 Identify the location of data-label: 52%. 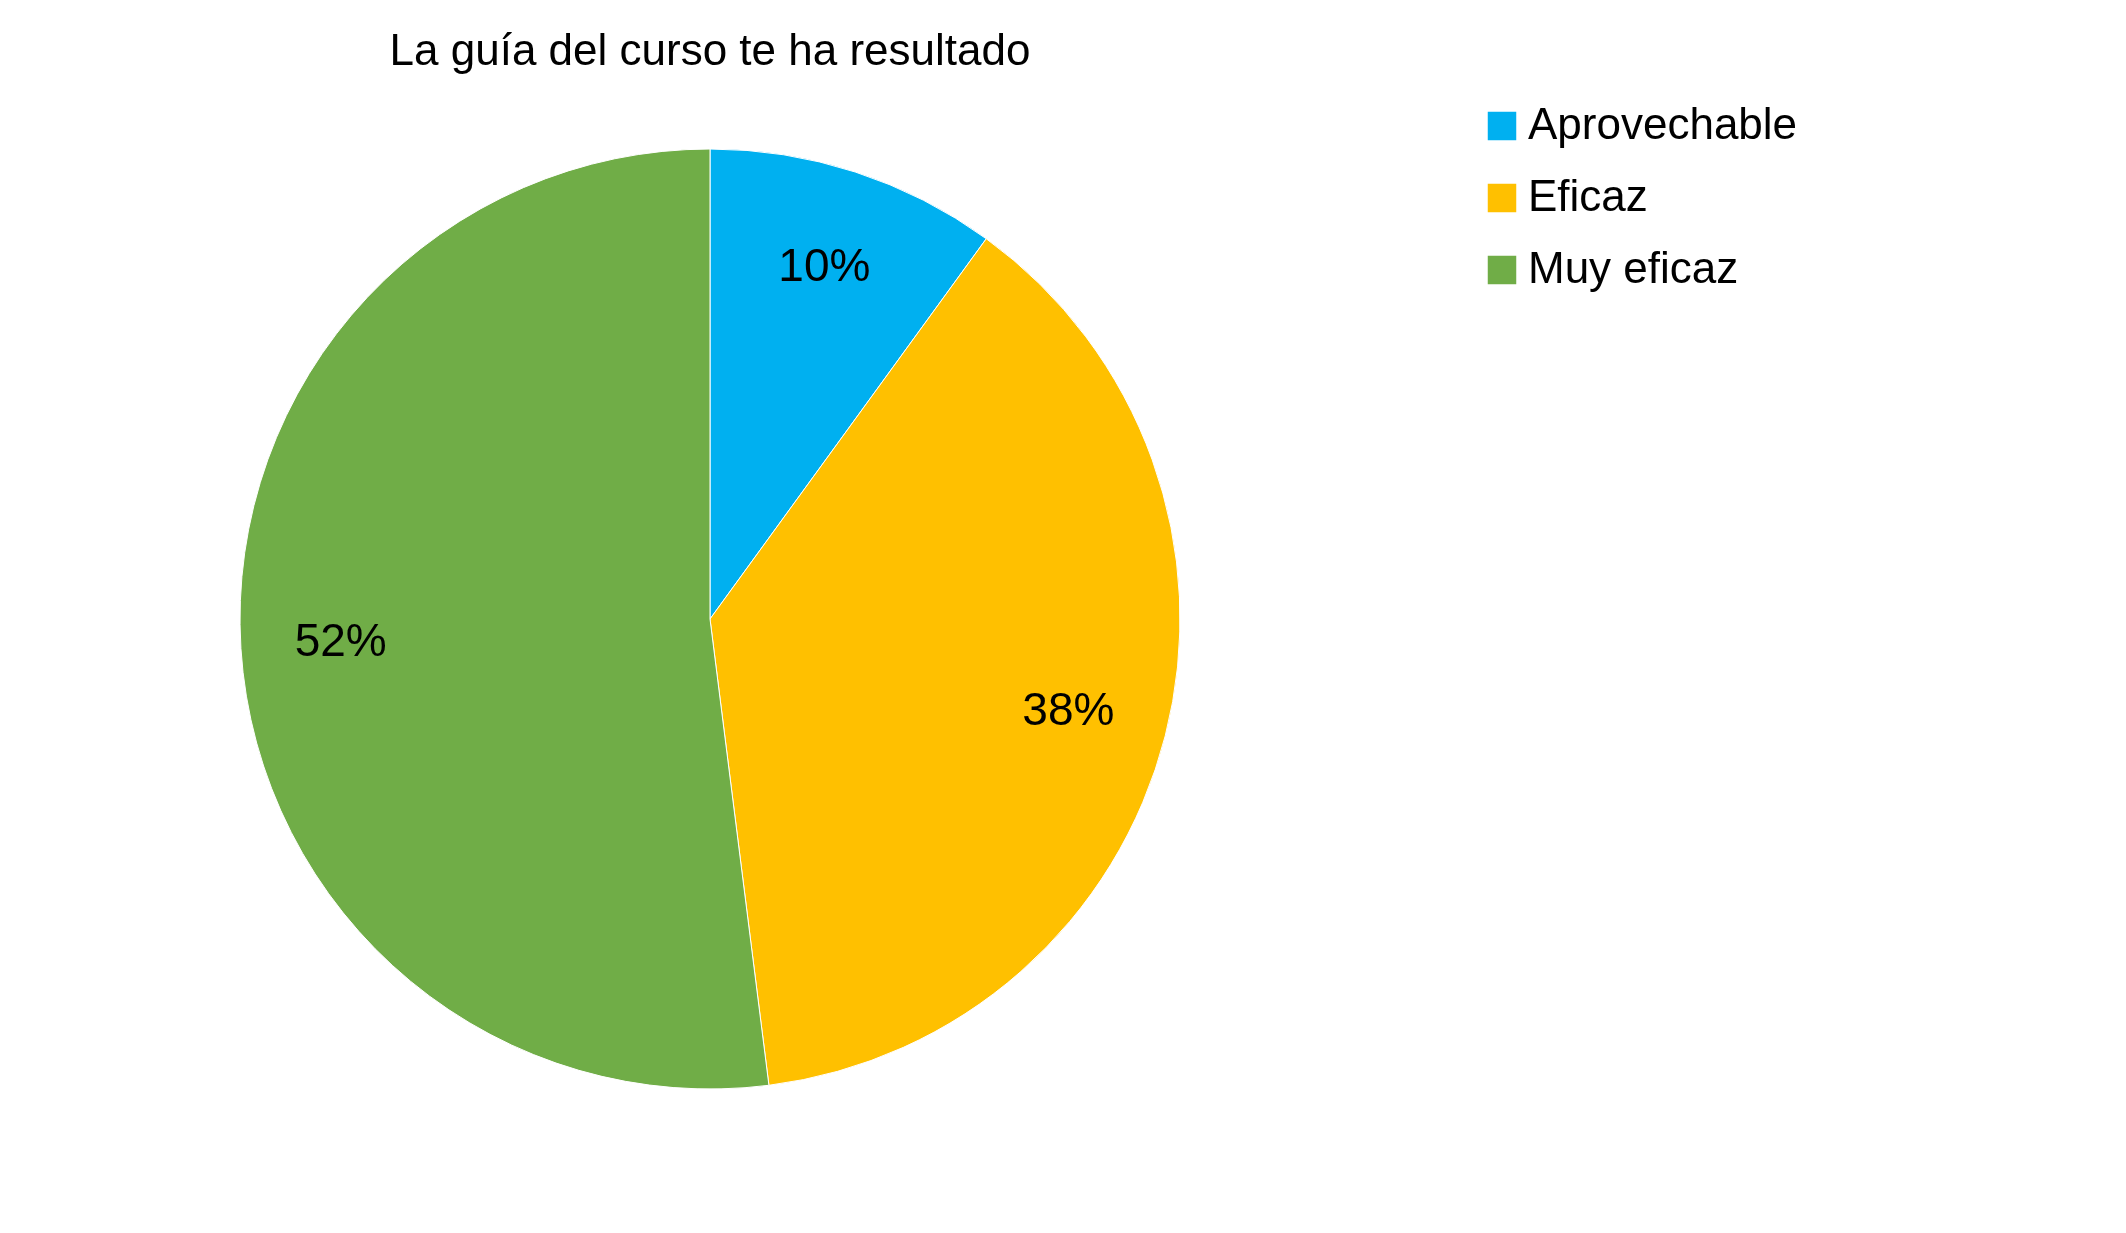
(340, 640).